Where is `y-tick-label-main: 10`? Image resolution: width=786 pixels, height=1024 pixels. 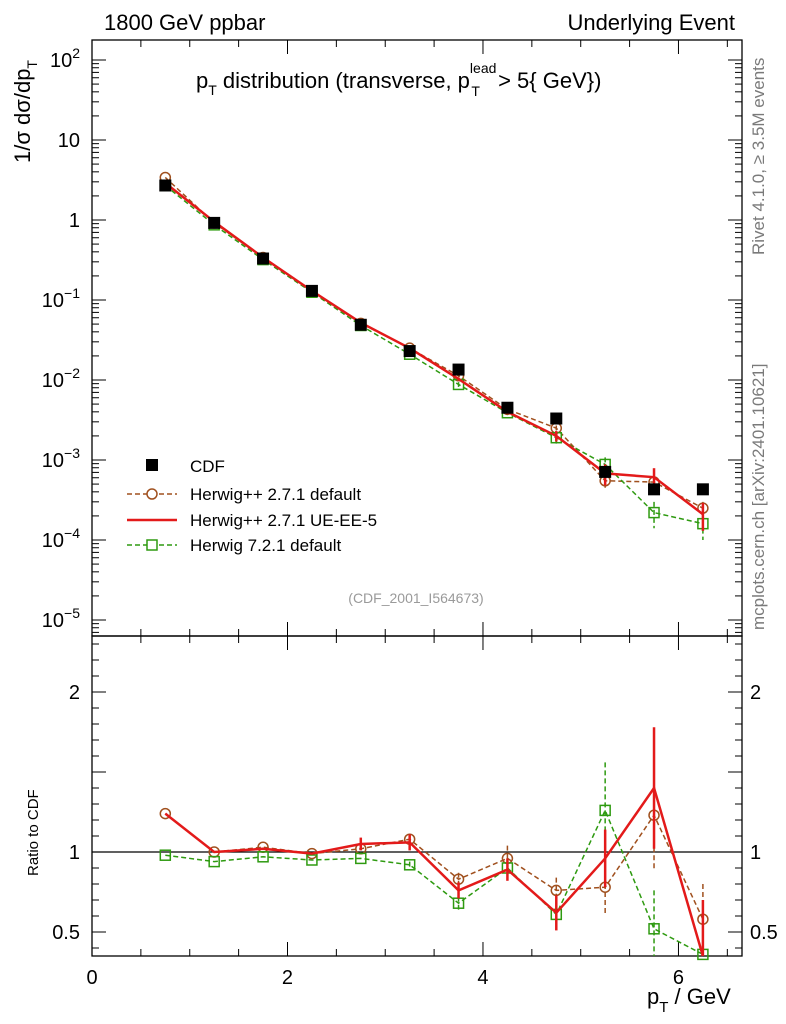 y-tick-label-main: 10 is located at coordinates (69, 141).